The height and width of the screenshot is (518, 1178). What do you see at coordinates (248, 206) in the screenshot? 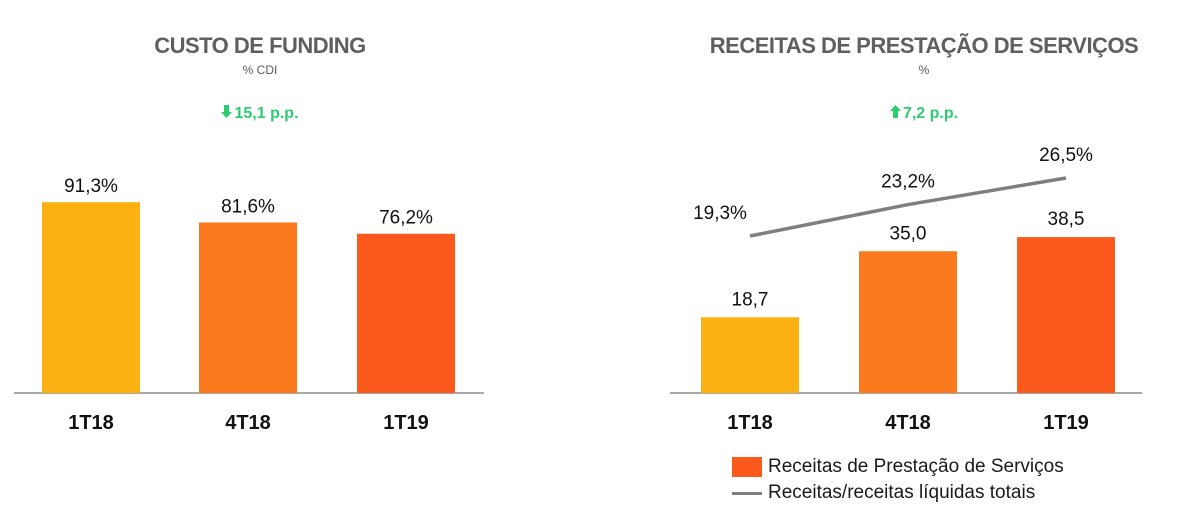
I see `data-label: 81,6%` at bounding box center [248, 206].